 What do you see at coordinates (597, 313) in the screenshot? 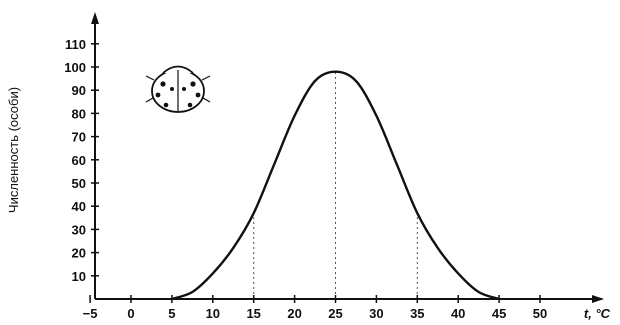
I see `x-axis-title: t, °C` at bounding box center [597, 313].